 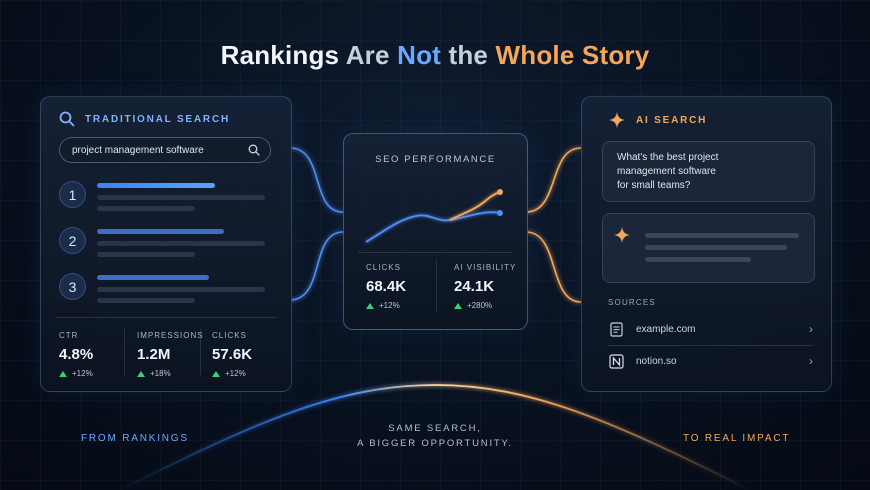 I want to click on wire-right-bottom, so click(x=553, y=267).